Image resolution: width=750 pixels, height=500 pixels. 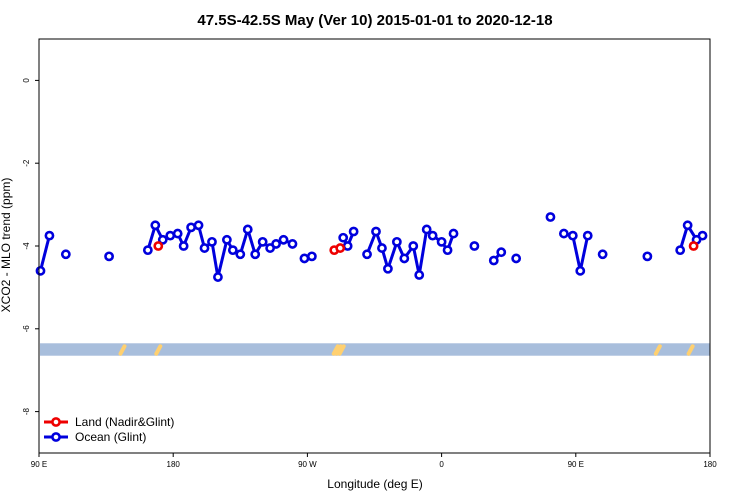 I want to click on y-tick-label: -2, so click(x=26, y=163).